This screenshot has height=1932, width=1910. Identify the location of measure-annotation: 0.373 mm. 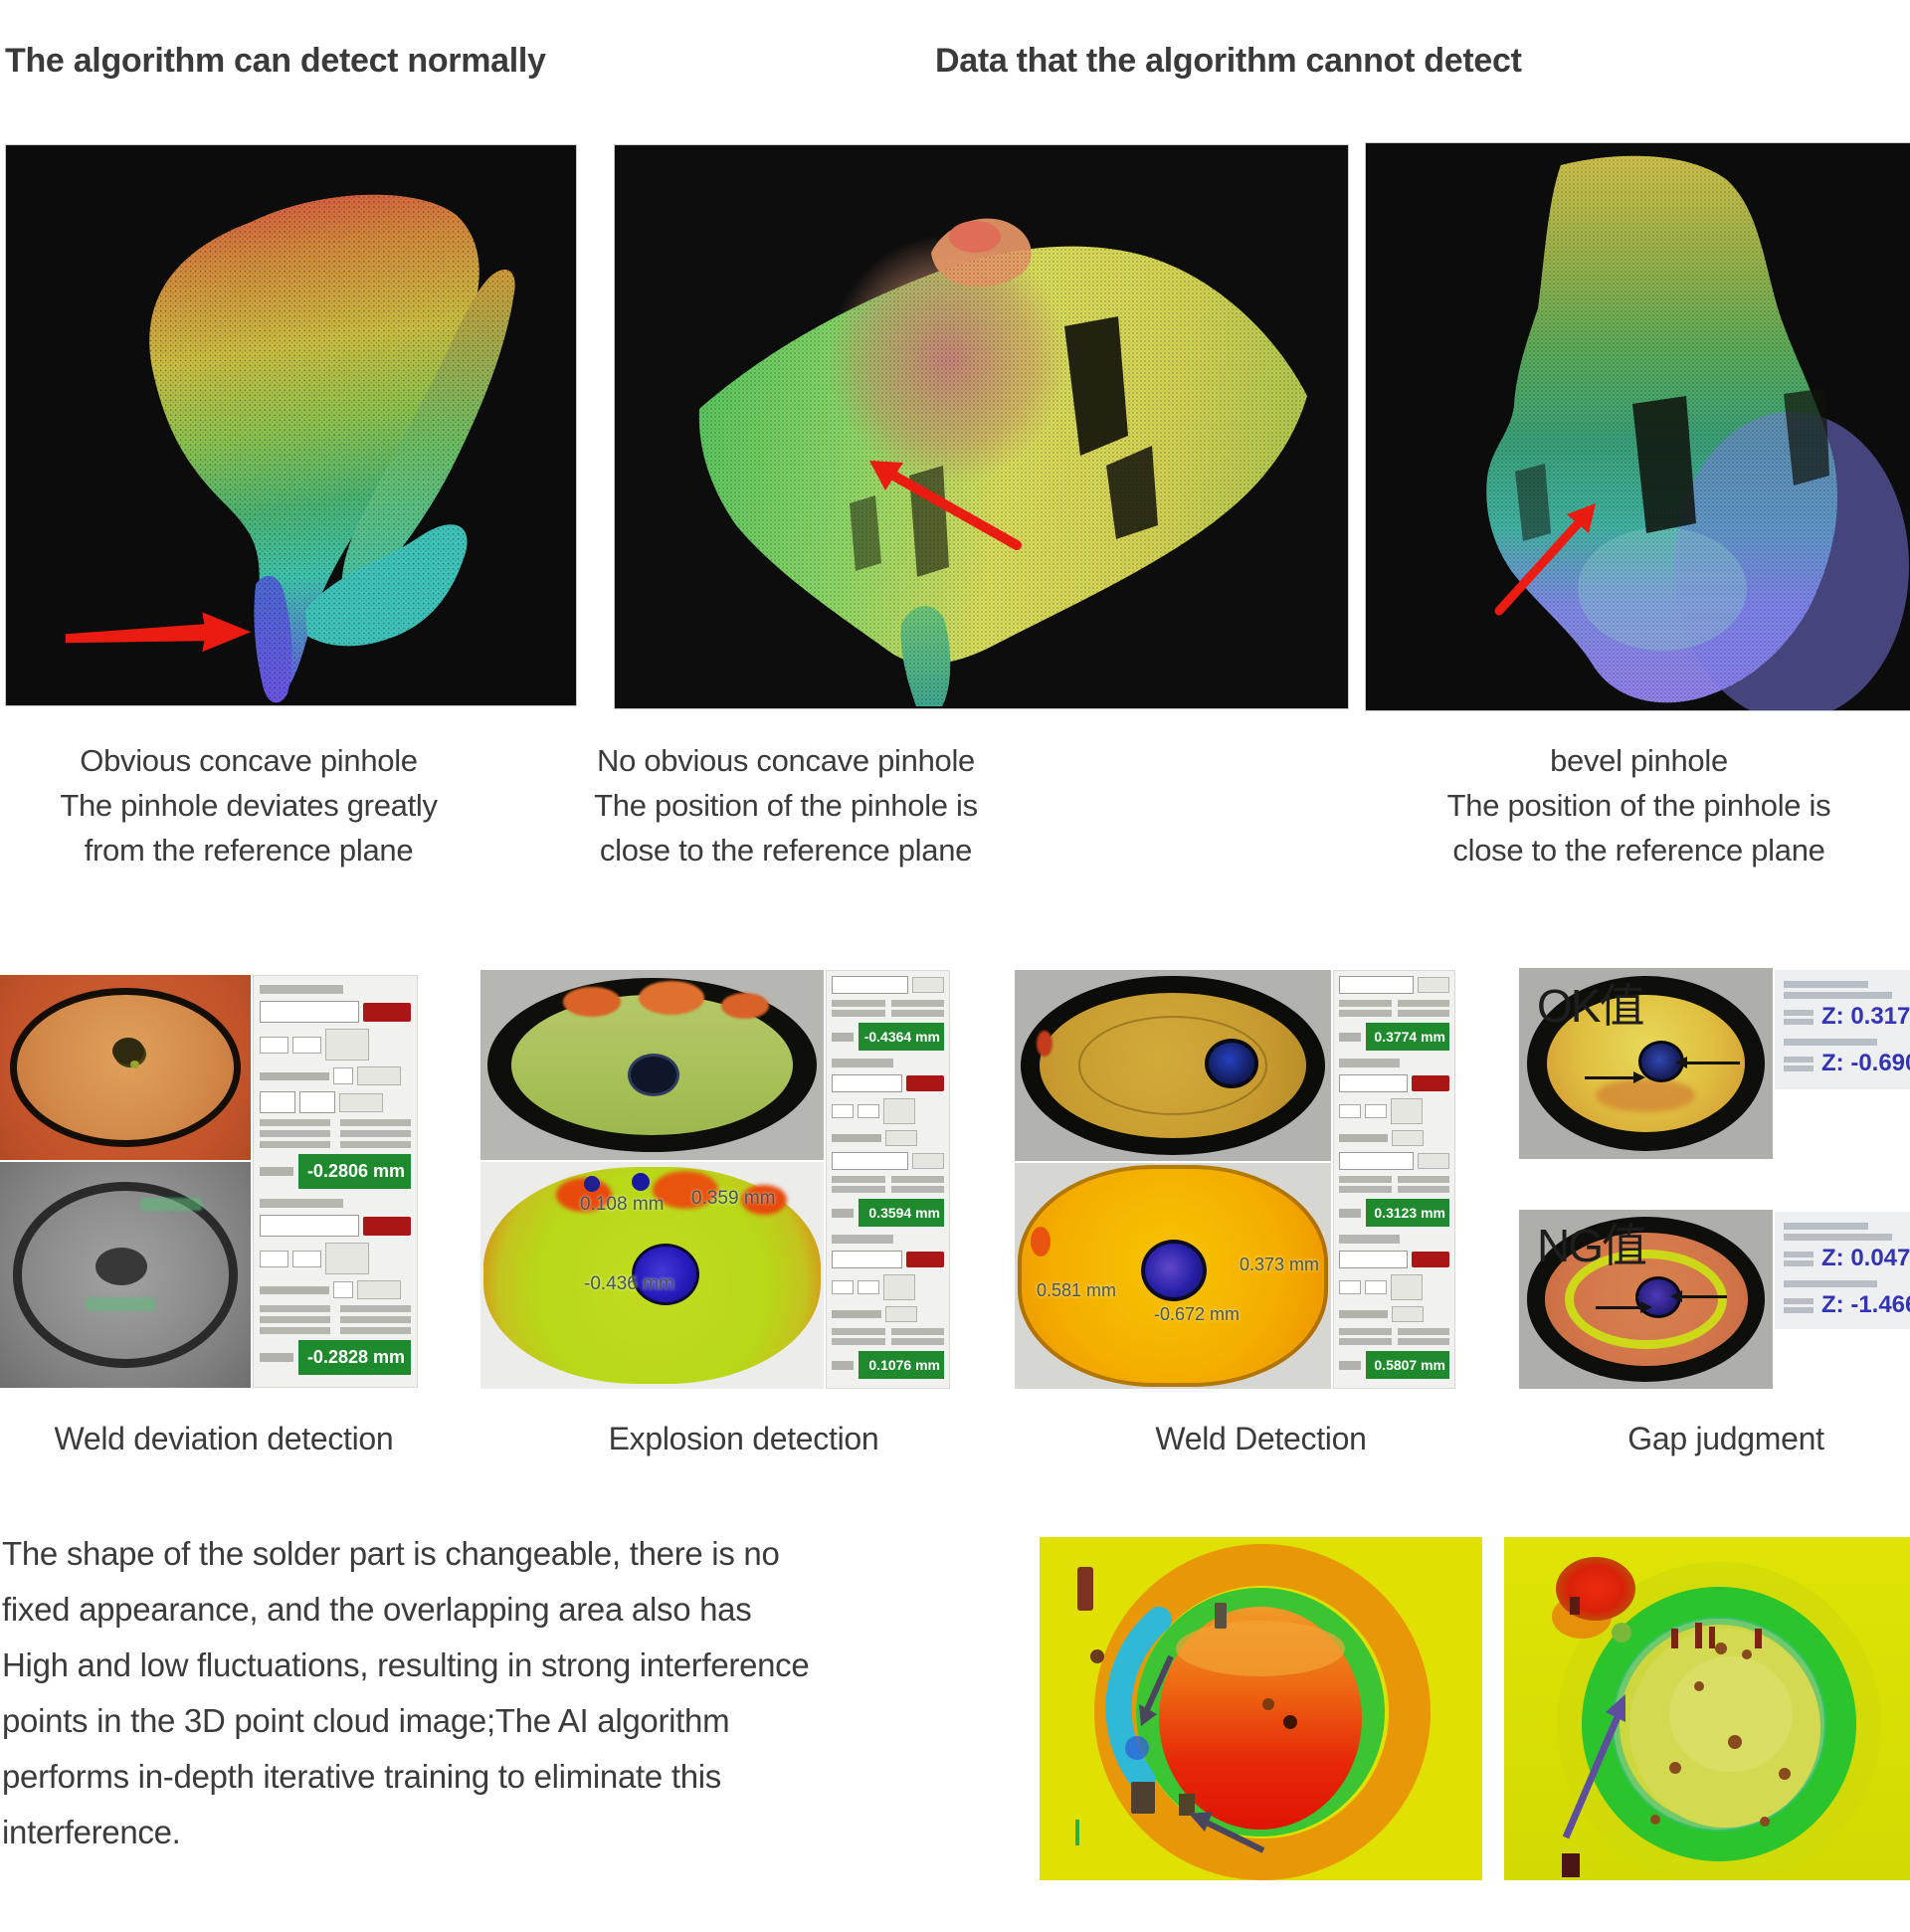
(1280, 1264).